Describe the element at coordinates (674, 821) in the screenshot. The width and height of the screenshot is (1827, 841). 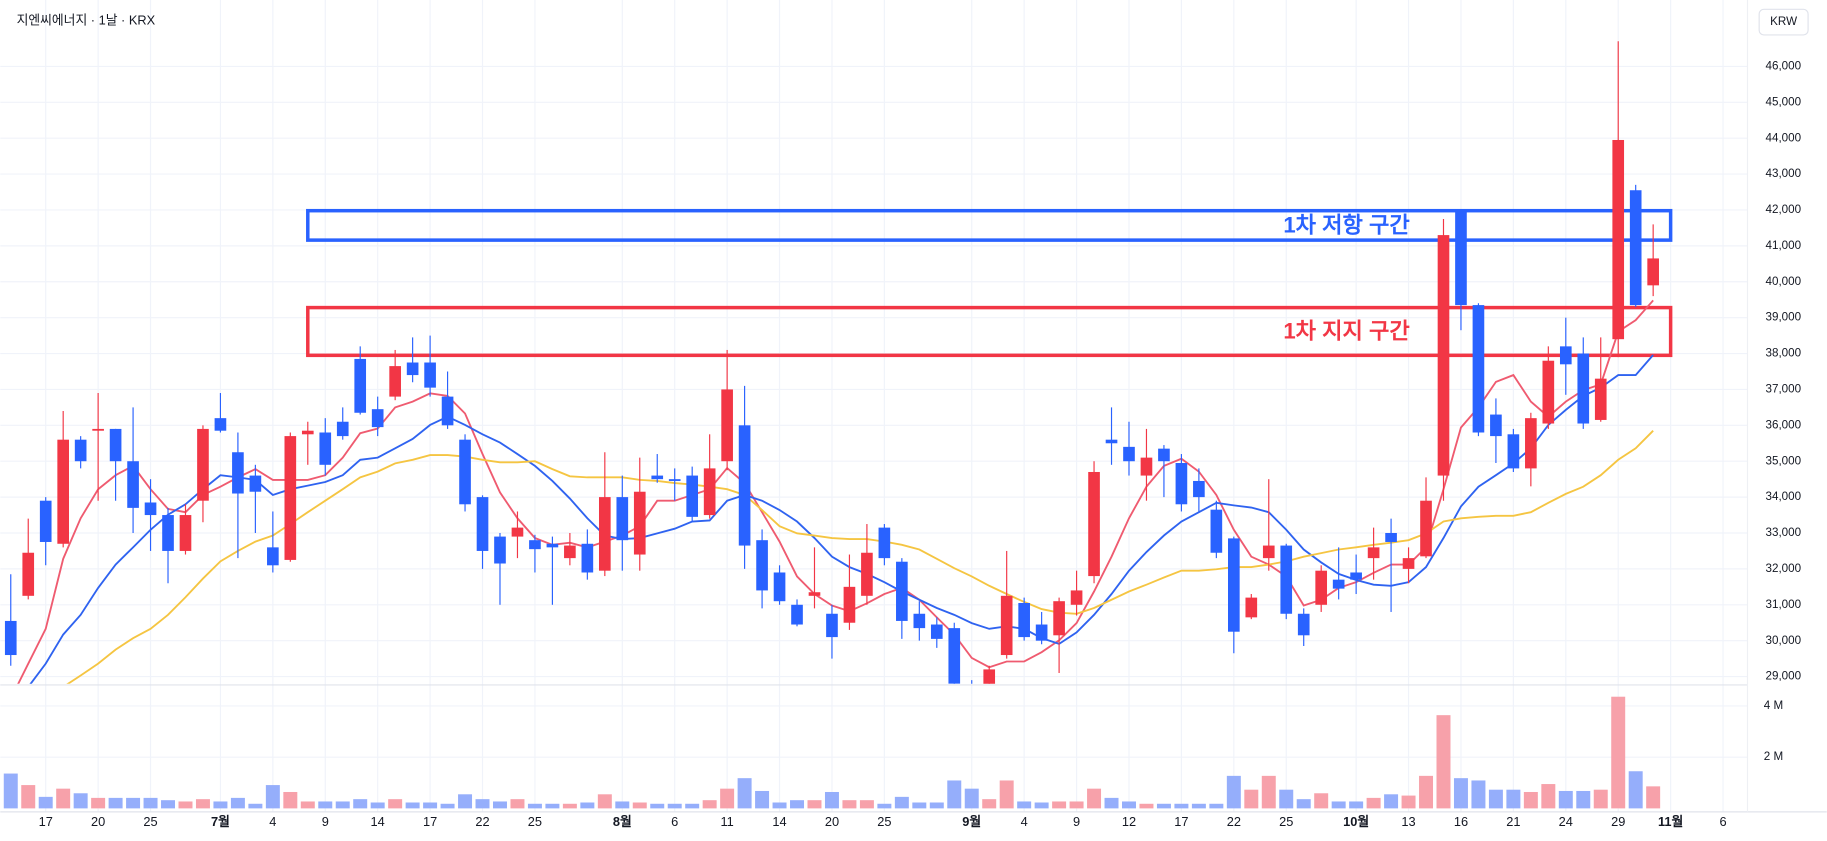
I see `x-tick-label: 6` at that location.